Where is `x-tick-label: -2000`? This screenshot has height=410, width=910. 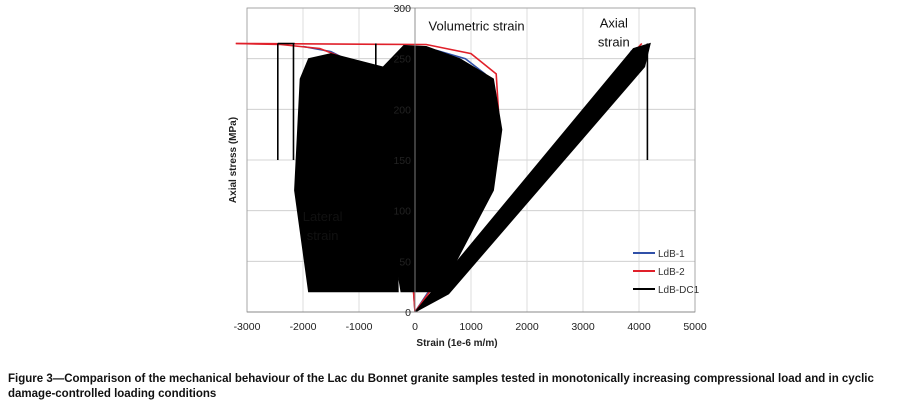
x-tick-label: -2000 is located at coordinates (303, 327).